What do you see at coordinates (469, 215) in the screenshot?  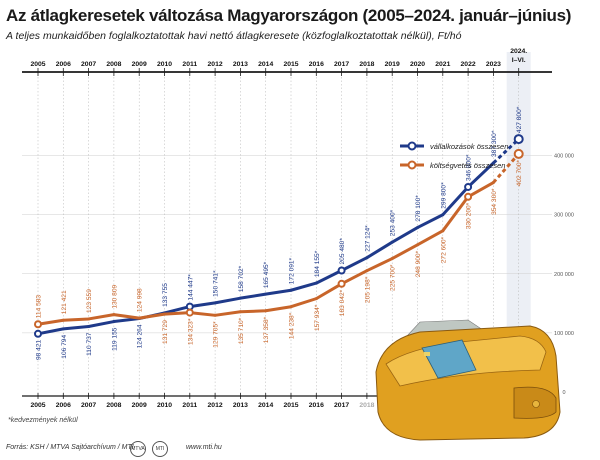 I see `budget-data-label: 330 200*` at bounding box center [469, 215].